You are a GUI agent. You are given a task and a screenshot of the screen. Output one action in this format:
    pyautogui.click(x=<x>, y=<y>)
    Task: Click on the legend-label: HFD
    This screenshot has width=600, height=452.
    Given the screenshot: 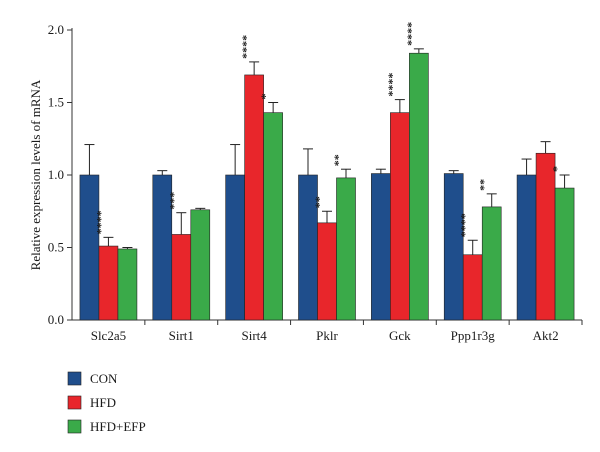 What is the action you would take?
    pyautogui.click(x=103, y=402)
    